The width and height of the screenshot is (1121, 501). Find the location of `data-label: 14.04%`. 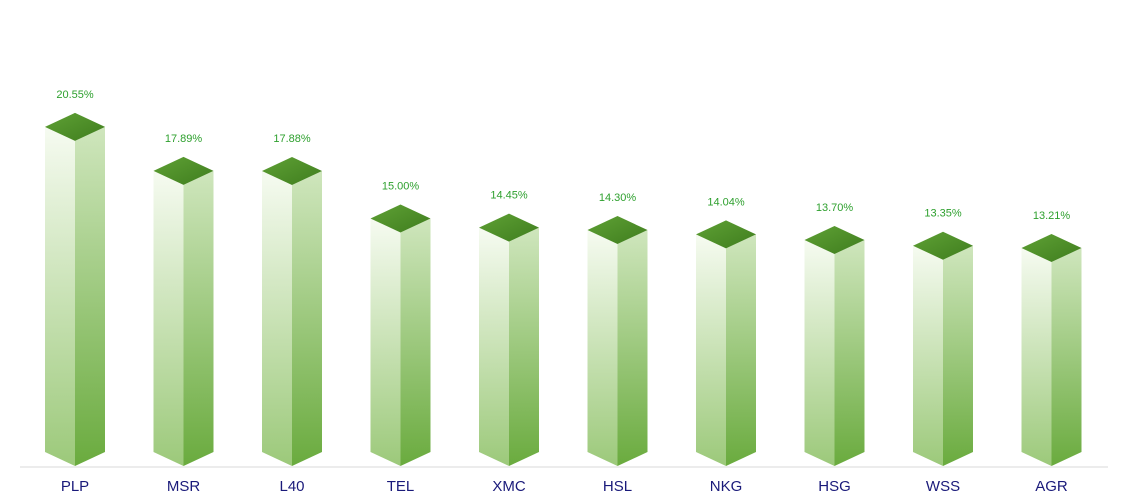

data-label: 14.04% is located at coordinates (726, 202).